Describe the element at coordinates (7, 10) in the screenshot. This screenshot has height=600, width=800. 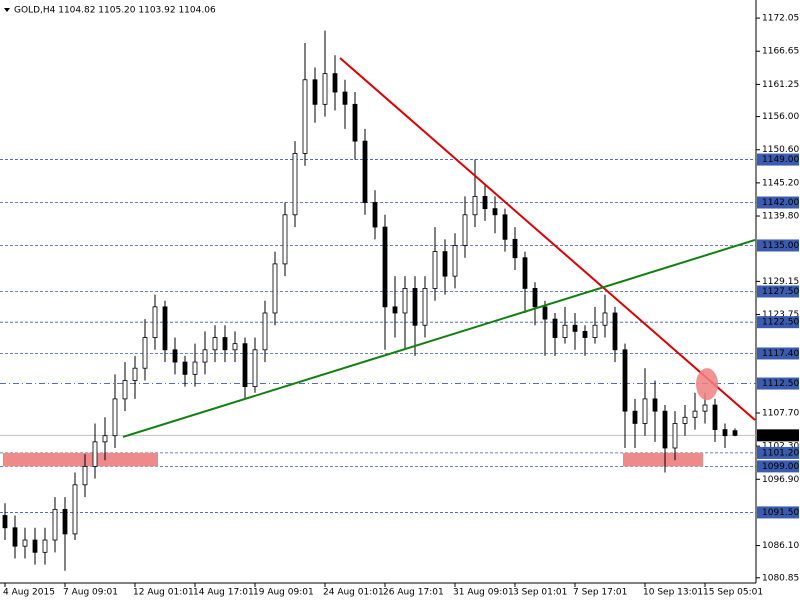
I see `menu-arrow` at that location.